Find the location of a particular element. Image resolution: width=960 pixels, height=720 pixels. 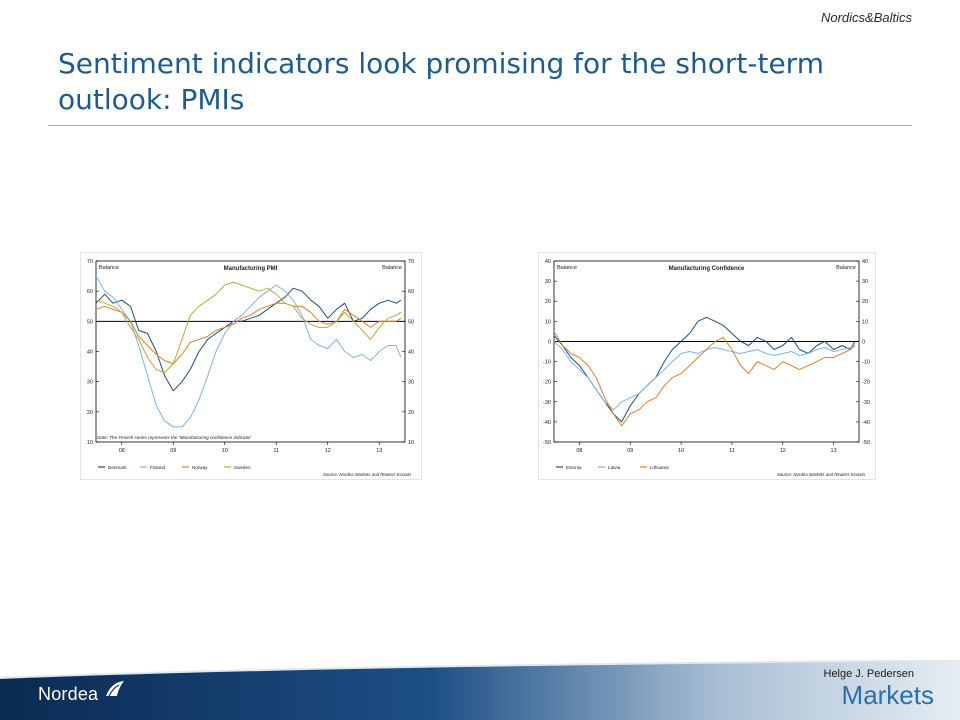

c1-ytick-label-left: 10 is located at coordinates (548, 322).